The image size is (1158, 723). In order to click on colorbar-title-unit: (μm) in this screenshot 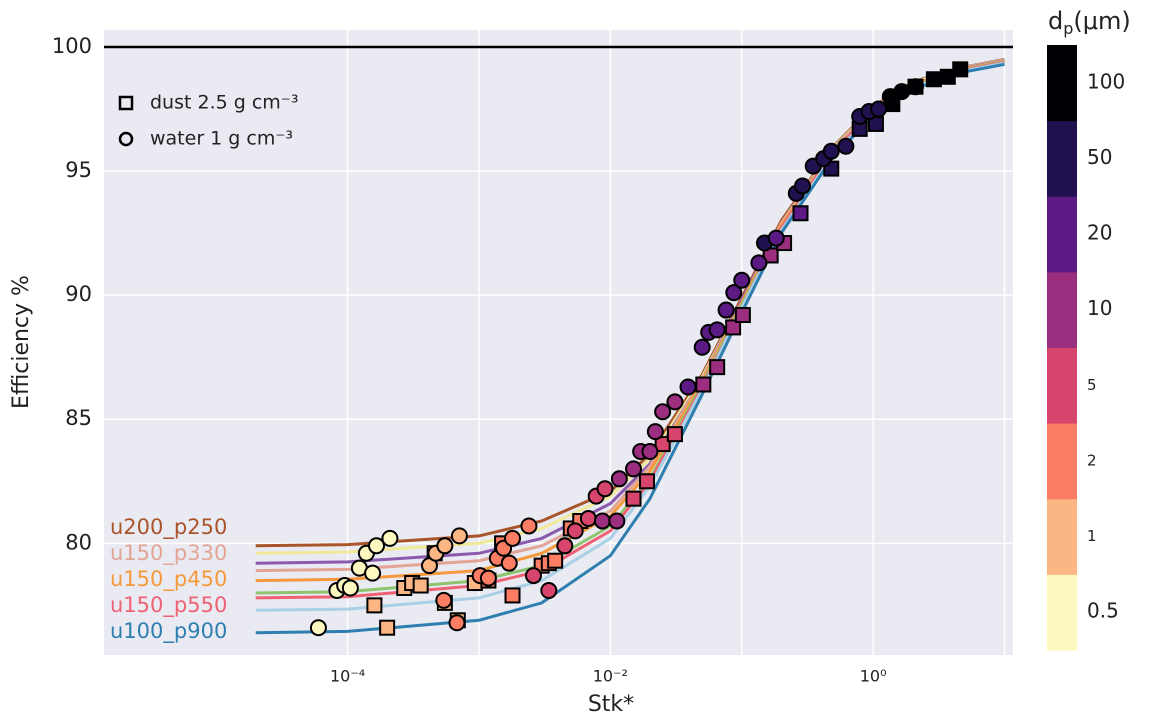, I will do `click(1101, 21)`.